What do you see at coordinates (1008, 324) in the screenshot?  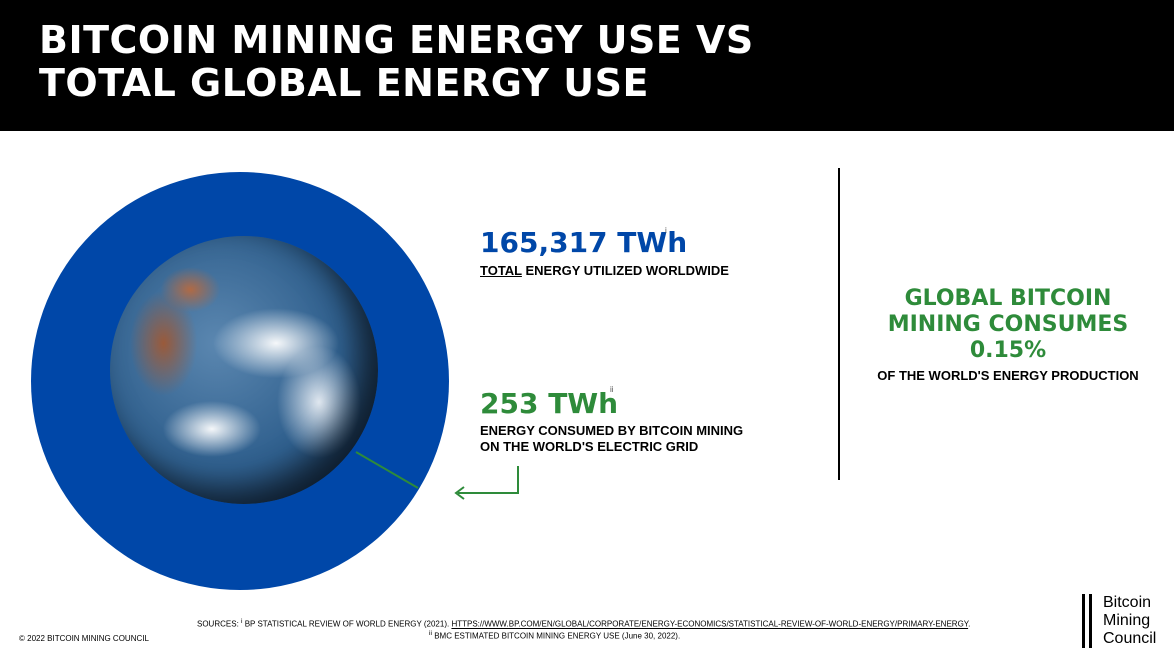 I see `summary-line-2: MINING CONSUMES` at bounding box center [1008, 324].